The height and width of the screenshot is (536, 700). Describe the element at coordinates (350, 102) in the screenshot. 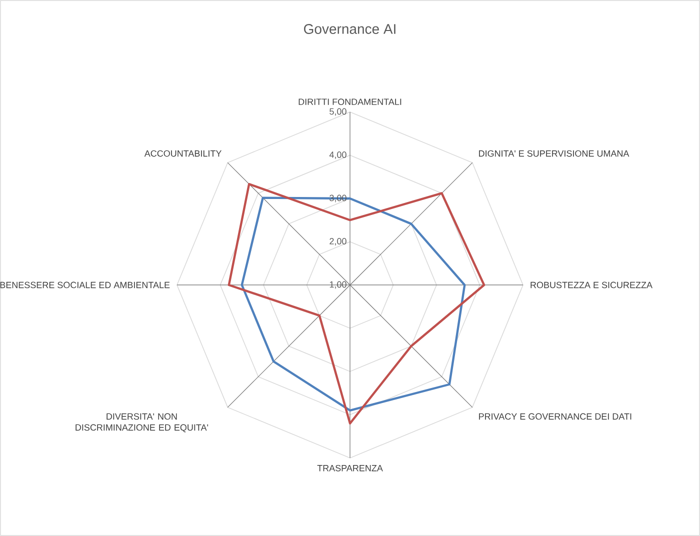

I see `spoke-label: DIRITTI FONDAMENTALI` at that location.